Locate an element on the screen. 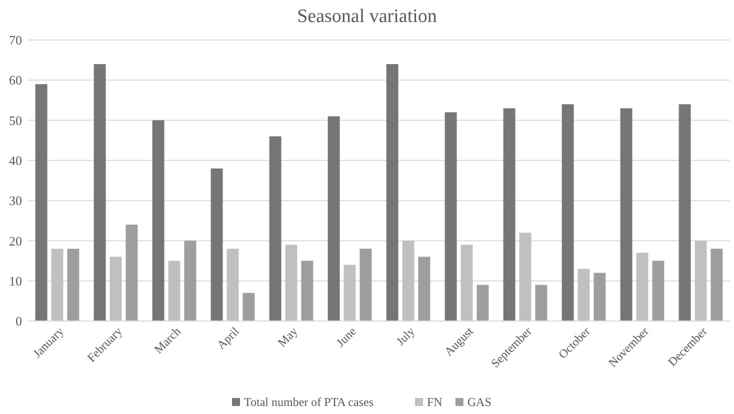 Image resolution: width=734 pixels, height=414 pixels. y-tick-label: 0 is located at coordinates (19, 321).